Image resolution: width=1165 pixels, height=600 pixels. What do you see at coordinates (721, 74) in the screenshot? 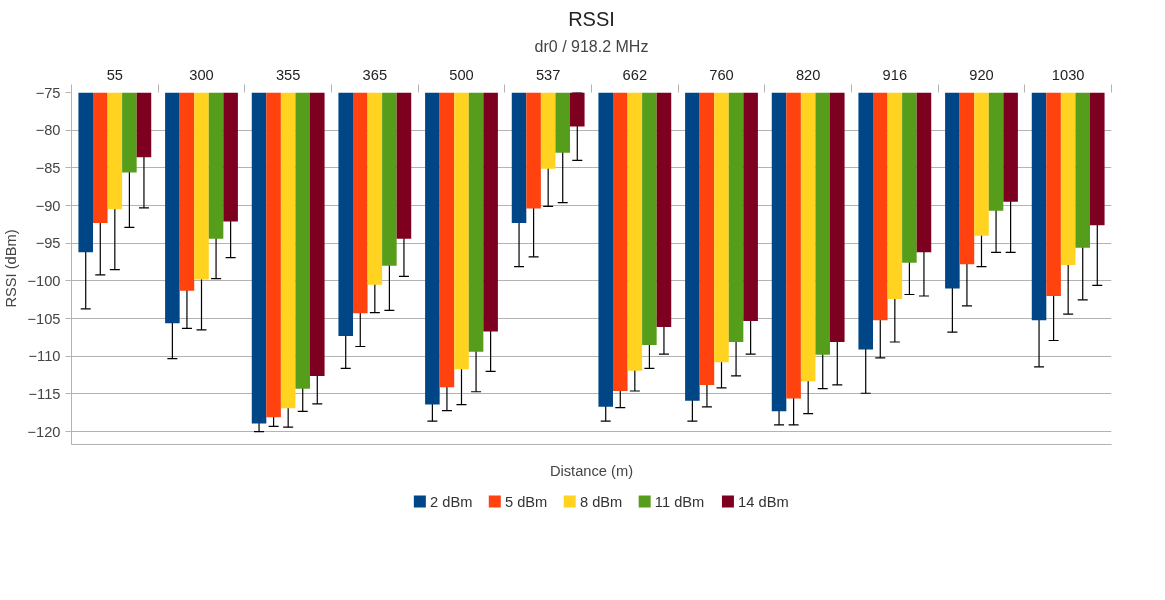
I see `x-tick-label: 760` at bounding box center [721, 74].